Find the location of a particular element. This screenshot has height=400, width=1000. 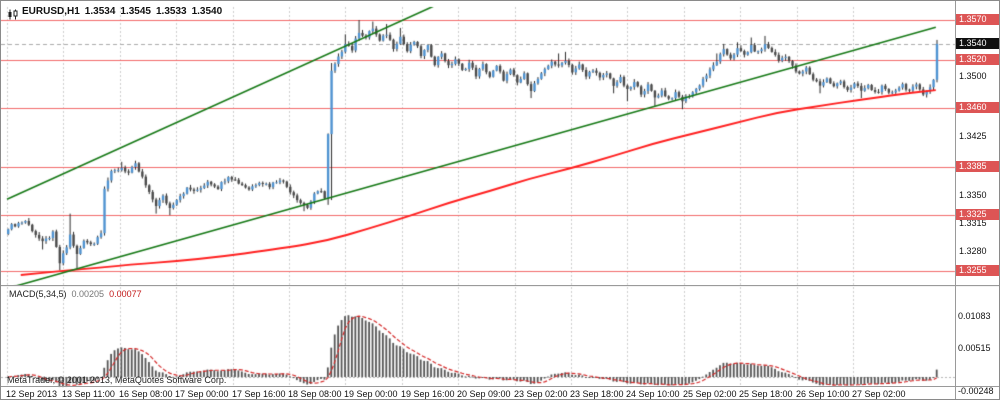

close-value: 1.3540 is located at coordinates (207, 11).